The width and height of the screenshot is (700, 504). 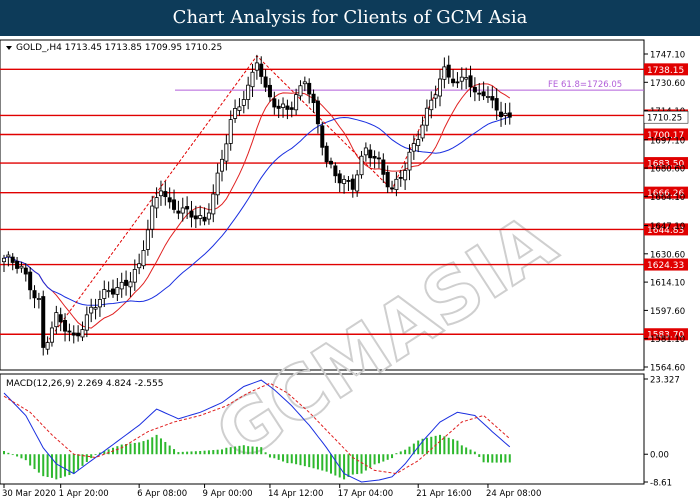 What do you see at coordinates (257, 431) in the screenshot?
I see `macd-main-line` at bounding box center [257, 431].